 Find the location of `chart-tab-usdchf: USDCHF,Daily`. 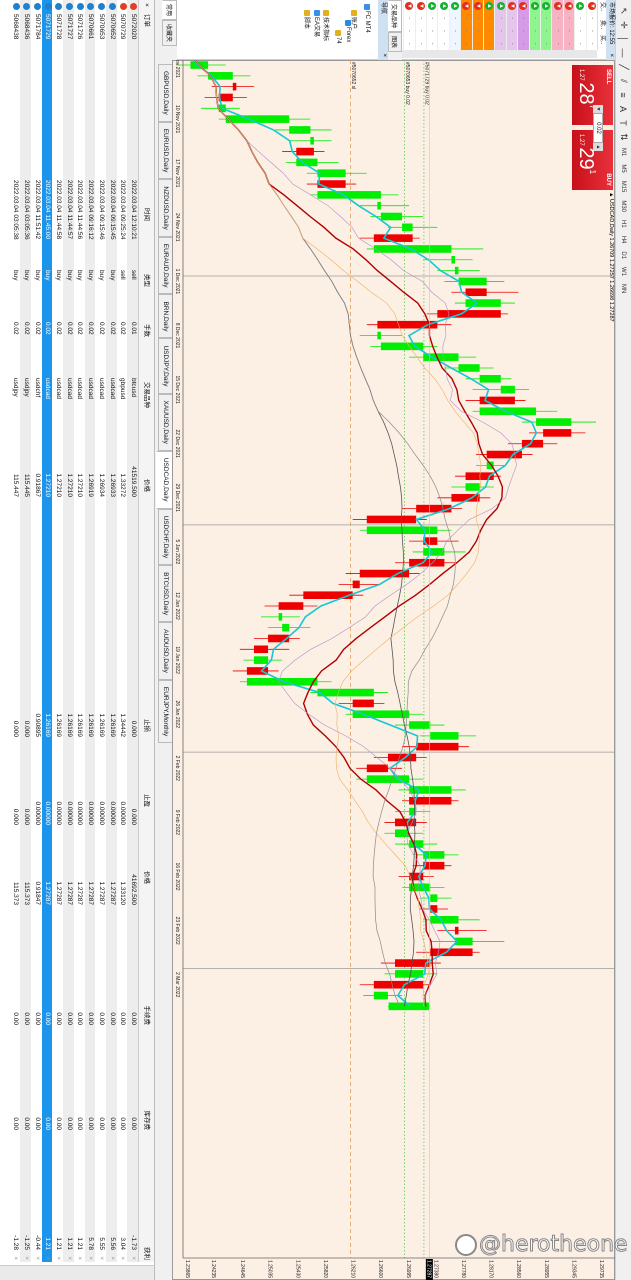

chart-tab-usdchf: USDCHF,Daily is located at coordinates (165, 537).